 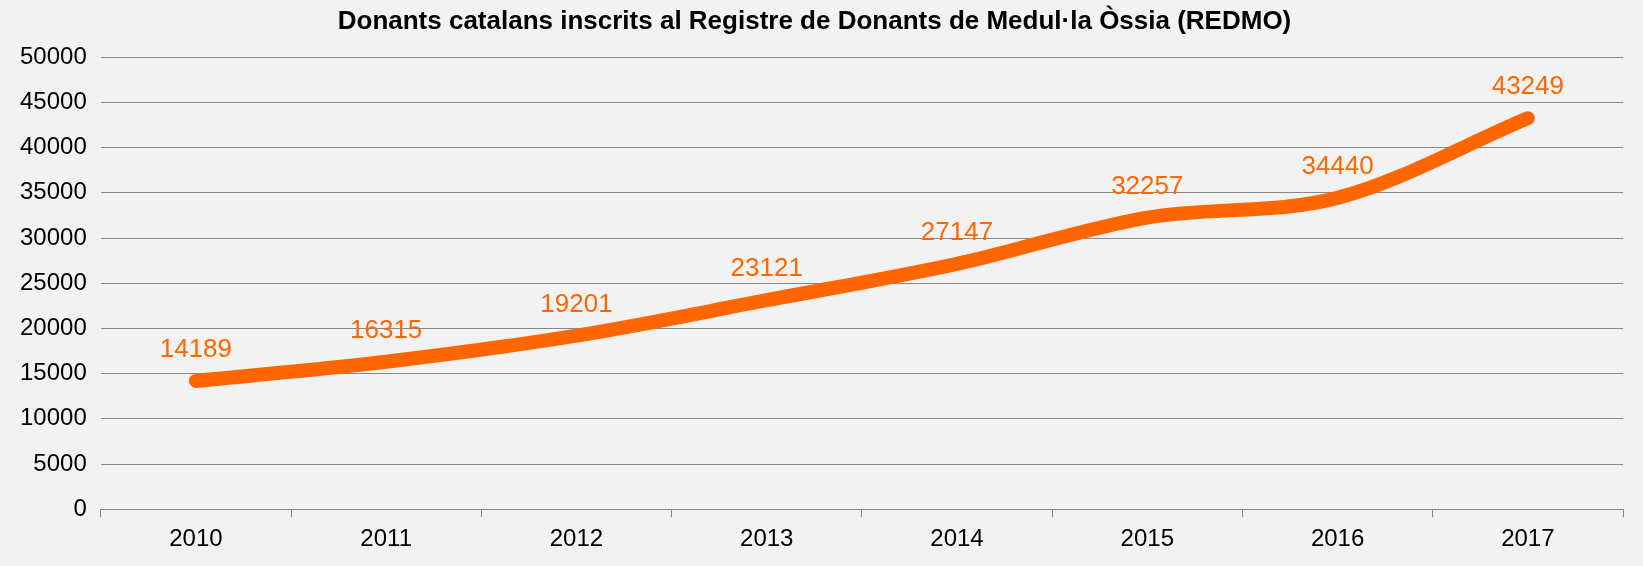 What do you see at coordinates (53, 101) in the screenshot?
I see `y-tick-label: 45000` at bounding box center [53, 101].